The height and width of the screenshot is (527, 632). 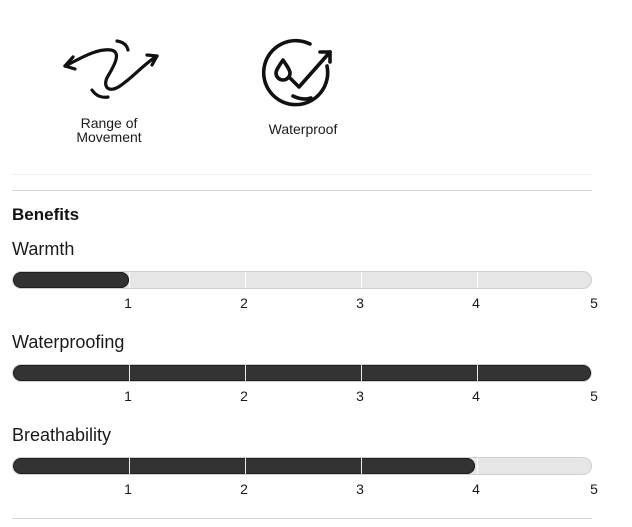 I want to click on waterproof-icon, so click(x=303, y=74).